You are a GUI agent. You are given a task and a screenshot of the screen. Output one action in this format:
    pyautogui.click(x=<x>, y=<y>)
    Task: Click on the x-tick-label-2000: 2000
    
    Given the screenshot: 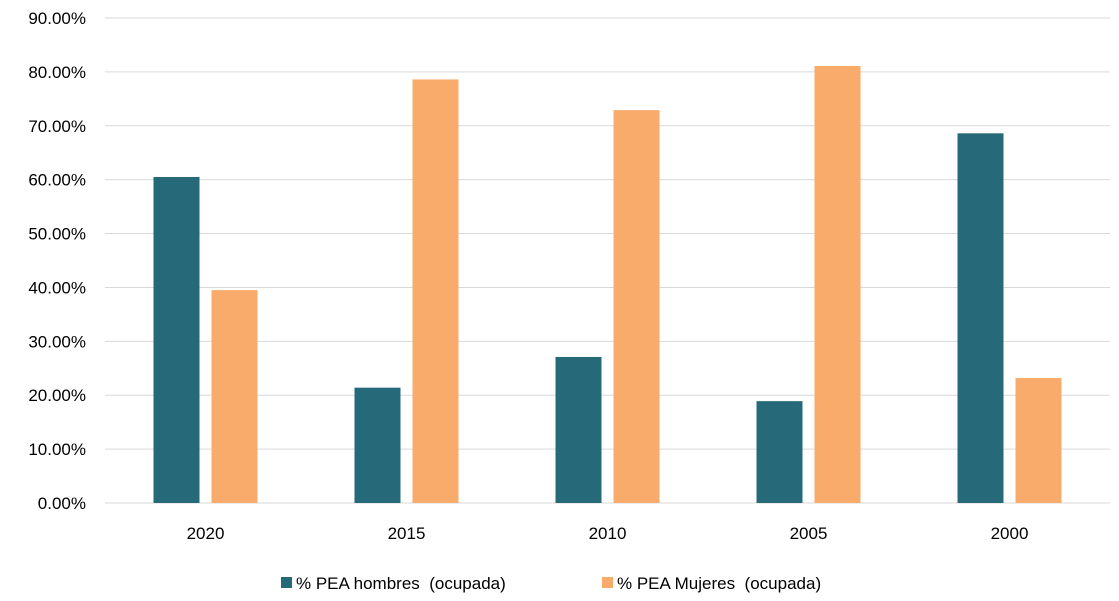 What is the action you would take?
    pyautogui.click(x=1010, y=533)
    